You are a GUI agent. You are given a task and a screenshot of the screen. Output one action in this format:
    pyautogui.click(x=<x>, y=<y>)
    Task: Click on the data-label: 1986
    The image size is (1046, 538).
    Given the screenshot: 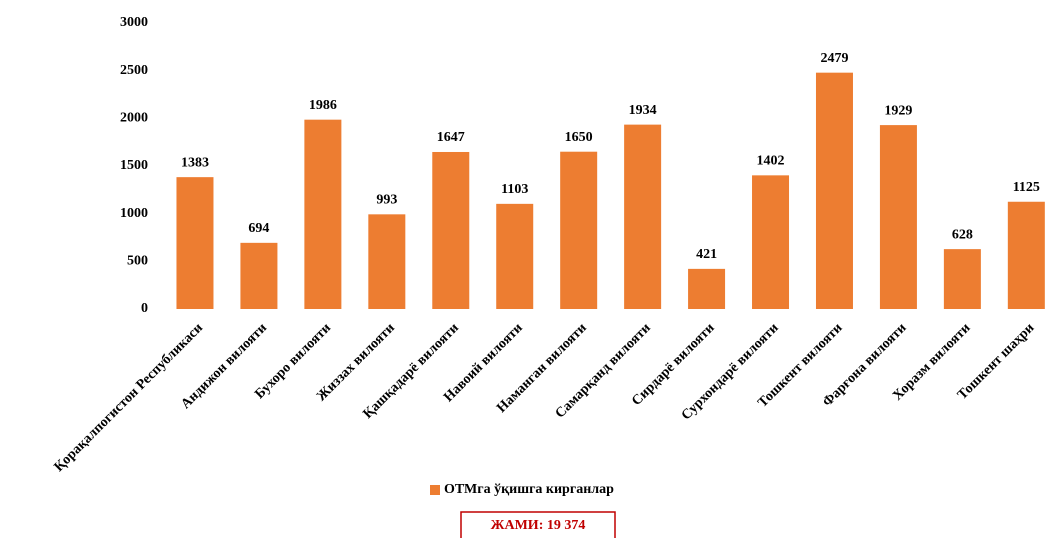 What is the action you would take?
    pyautogui.click(x=323, y=105)
    